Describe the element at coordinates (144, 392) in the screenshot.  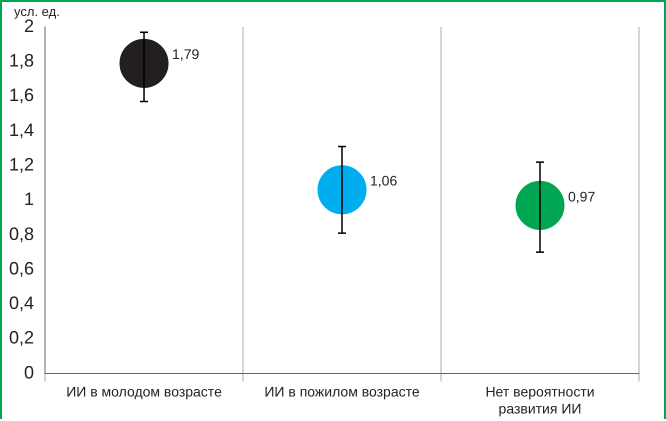
I see `x-tick-label: ИИ в молодом возрасте` at that location.